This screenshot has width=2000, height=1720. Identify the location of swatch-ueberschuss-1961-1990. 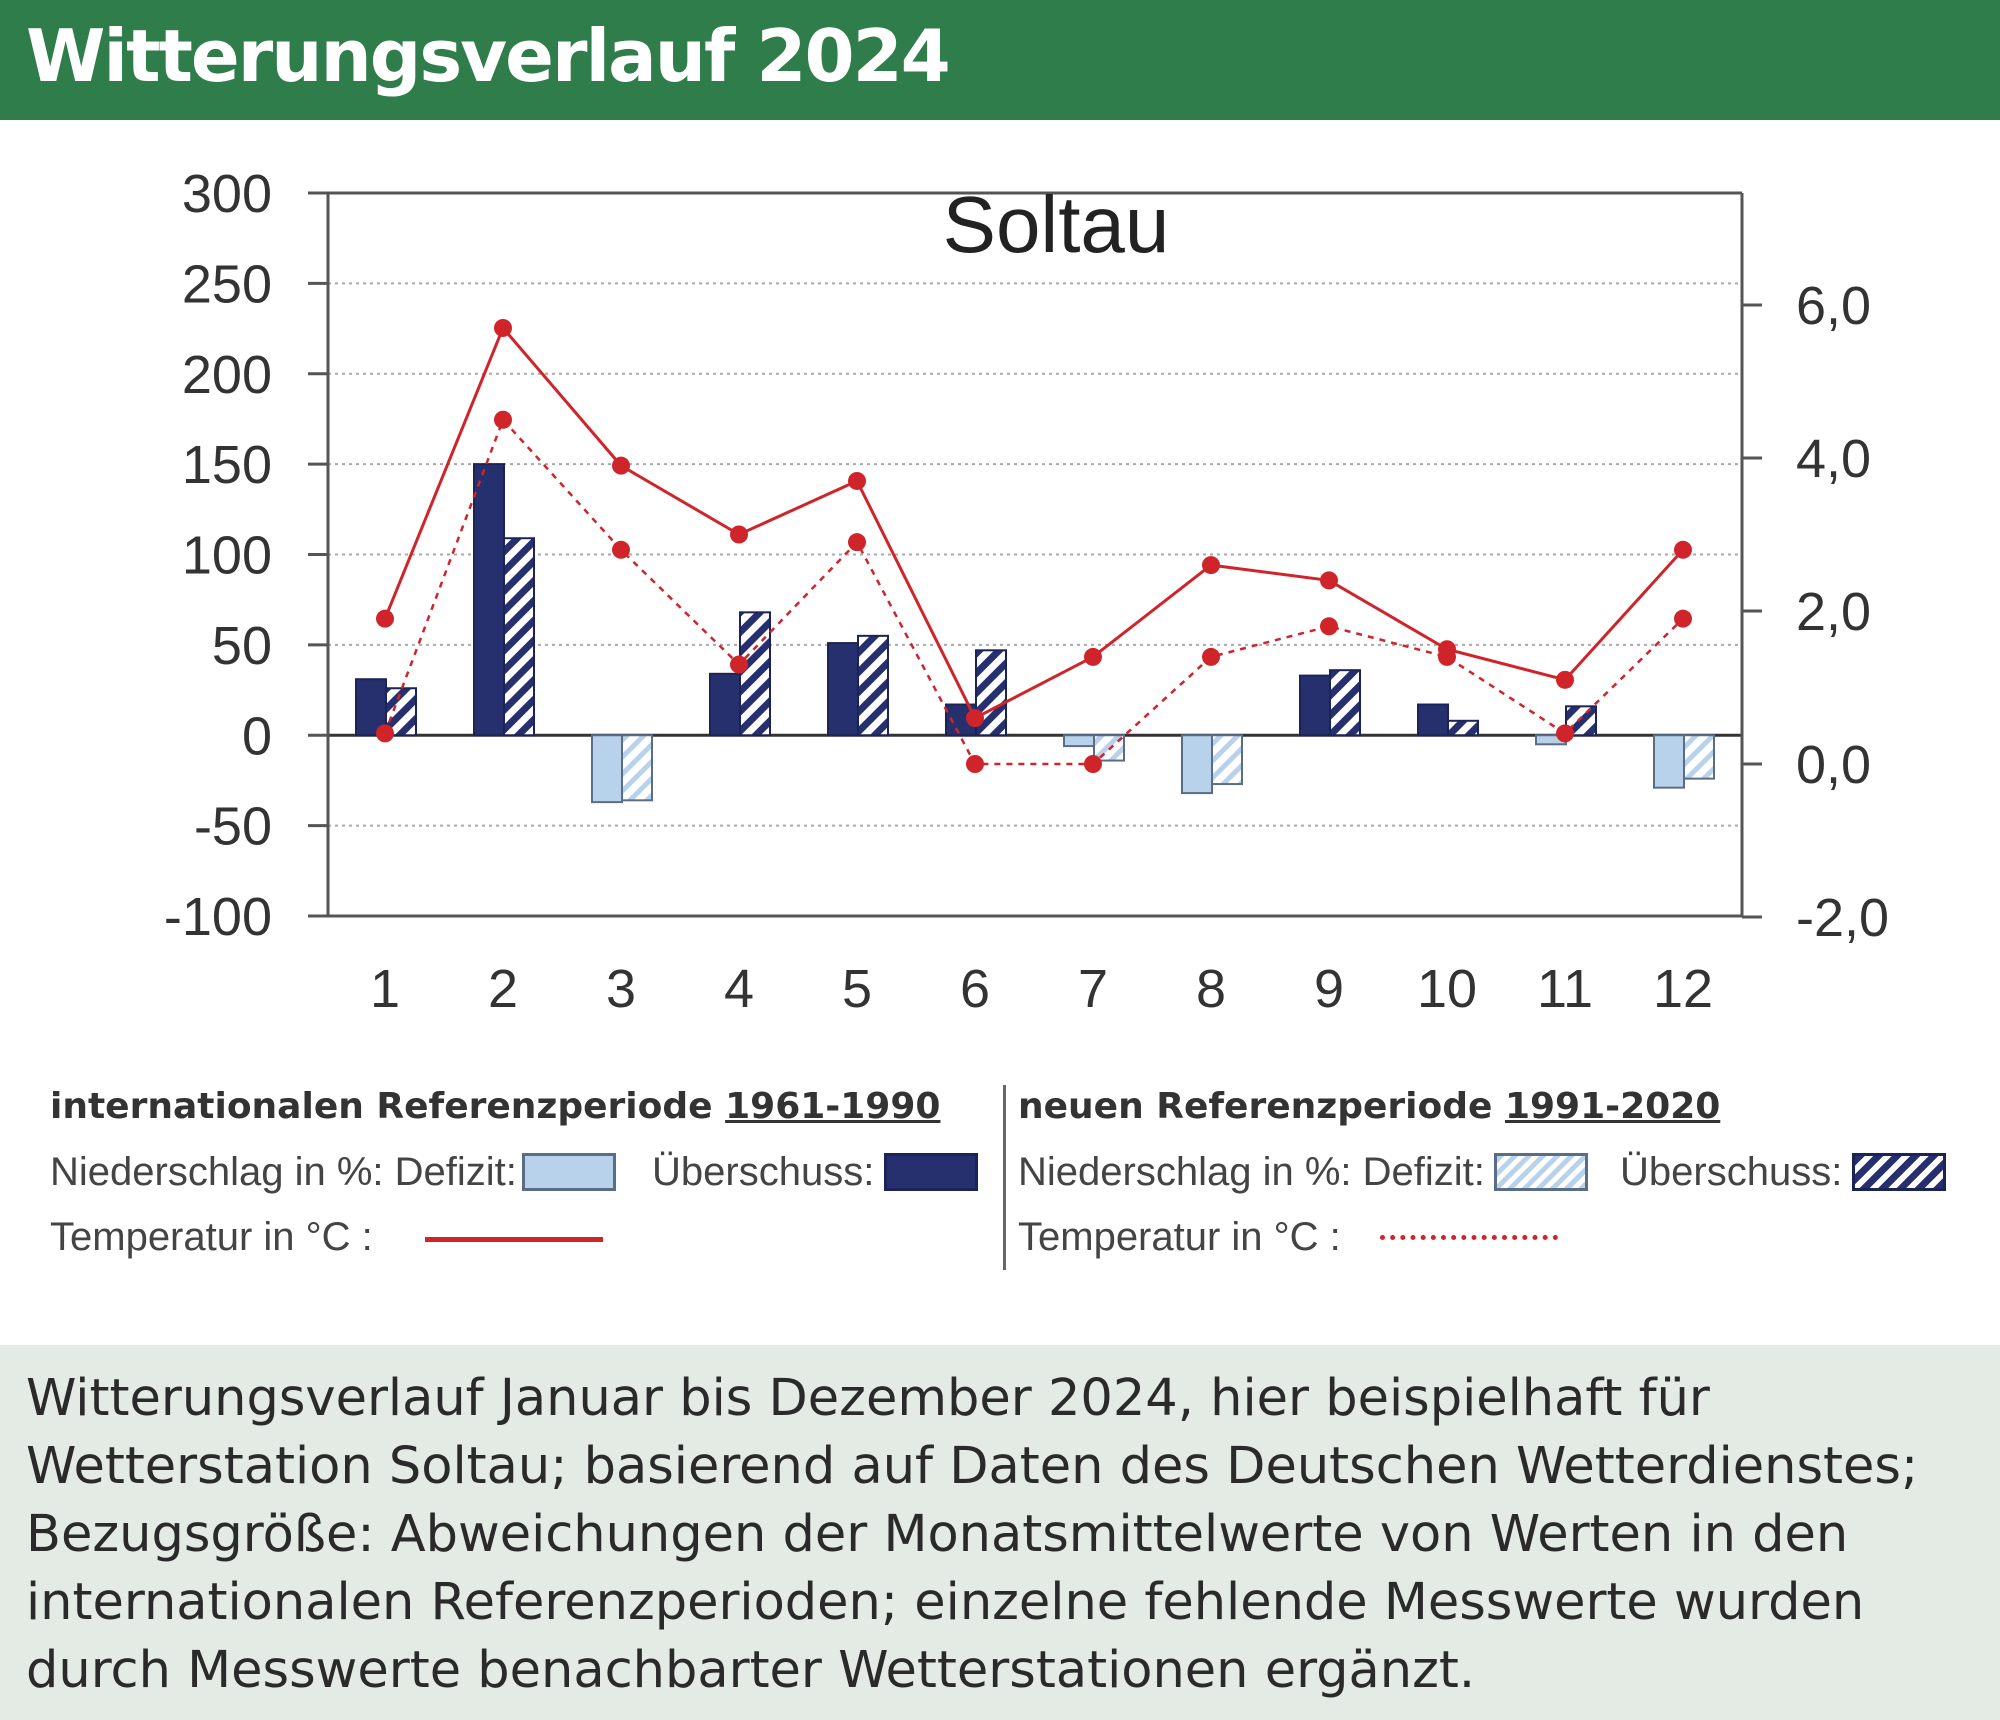
(931, 1172).